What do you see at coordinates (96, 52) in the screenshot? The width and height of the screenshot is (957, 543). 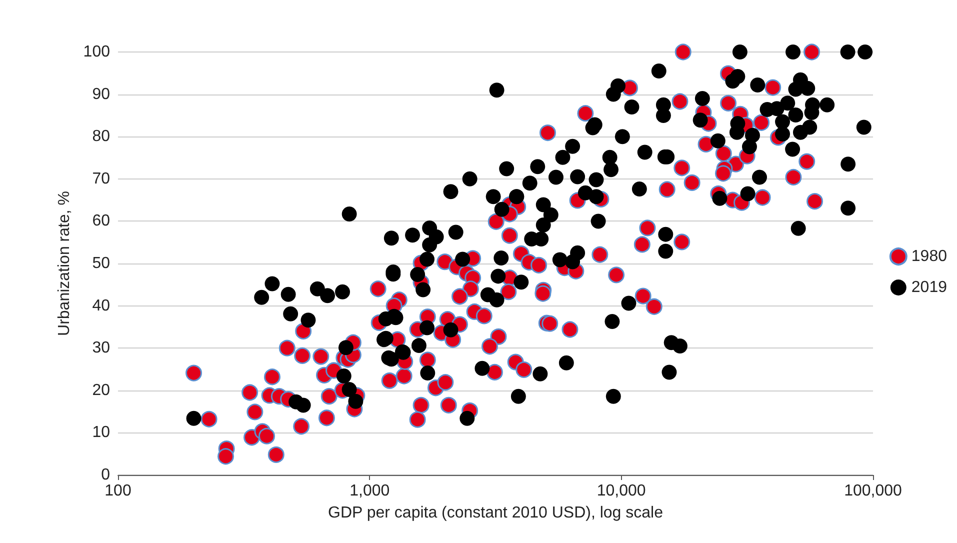 I see `y-tick-label: 100` at bounding box center [96, 52].